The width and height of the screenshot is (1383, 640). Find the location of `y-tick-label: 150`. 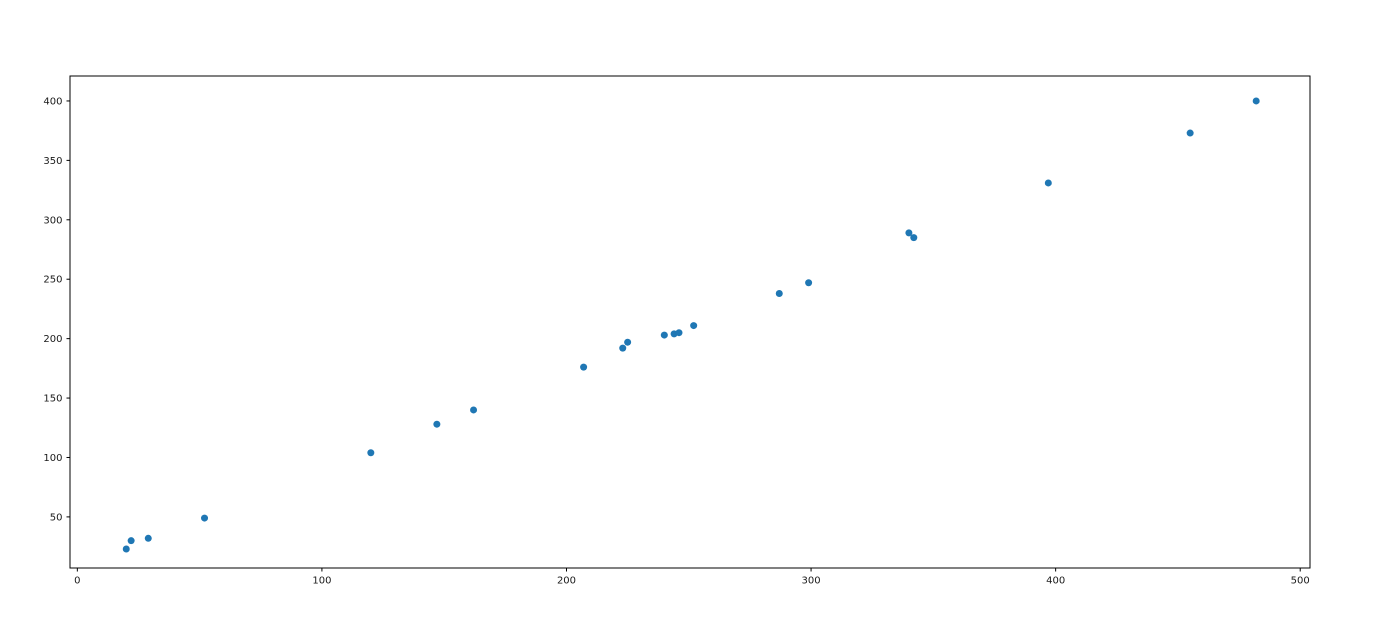

y-tick-label: 150 is located at coordinates (52, 399).